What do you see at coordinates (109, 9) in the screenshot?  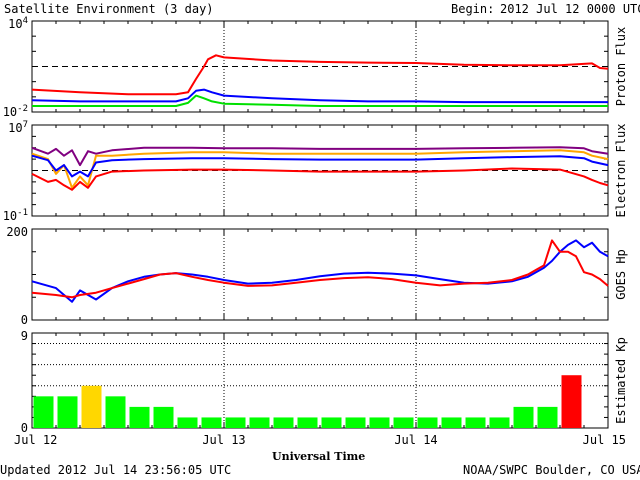 I see `chart-title: Satellite Environment (3 day)` at bounding box center [109, 9].